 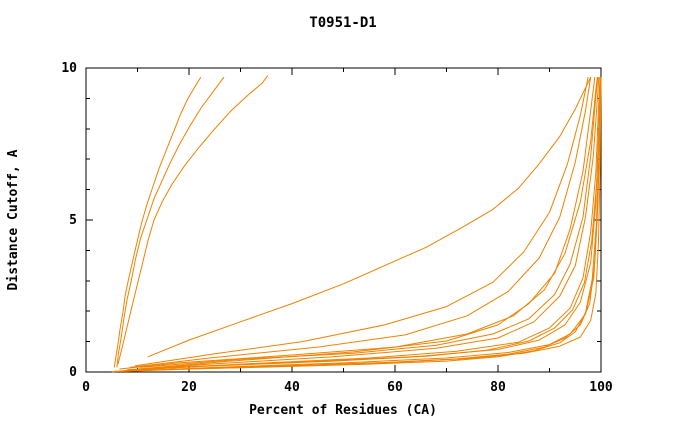 What do you see at coordinates (13, 219) in the screenshot?
I see `y-axis-label: Distance Cutoff, A` at bounding box center [13, 219].